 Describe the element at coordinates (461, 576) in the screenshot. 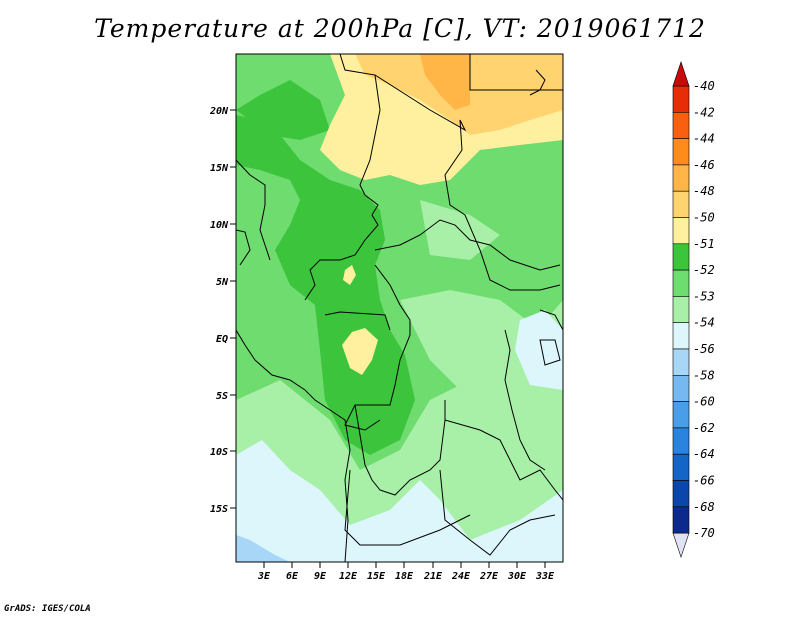

I see `lon-label-24e: 24E` at that location.